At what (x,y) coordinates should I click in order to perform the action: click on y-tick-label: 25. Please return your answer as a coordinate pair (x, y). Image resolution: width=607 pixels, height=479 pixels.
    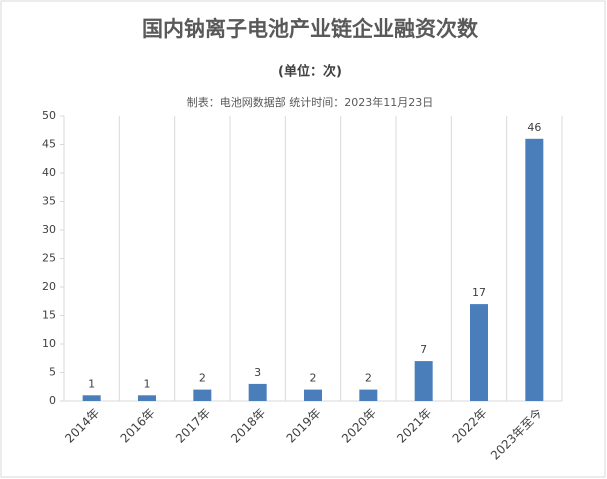
    Looking at the image, I should click on (49, 258).